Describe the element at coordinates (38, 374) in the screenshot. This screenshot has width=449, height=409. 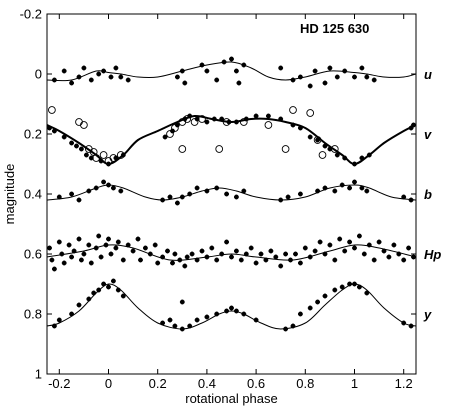
I see `y-tick-label: 1` at that location.